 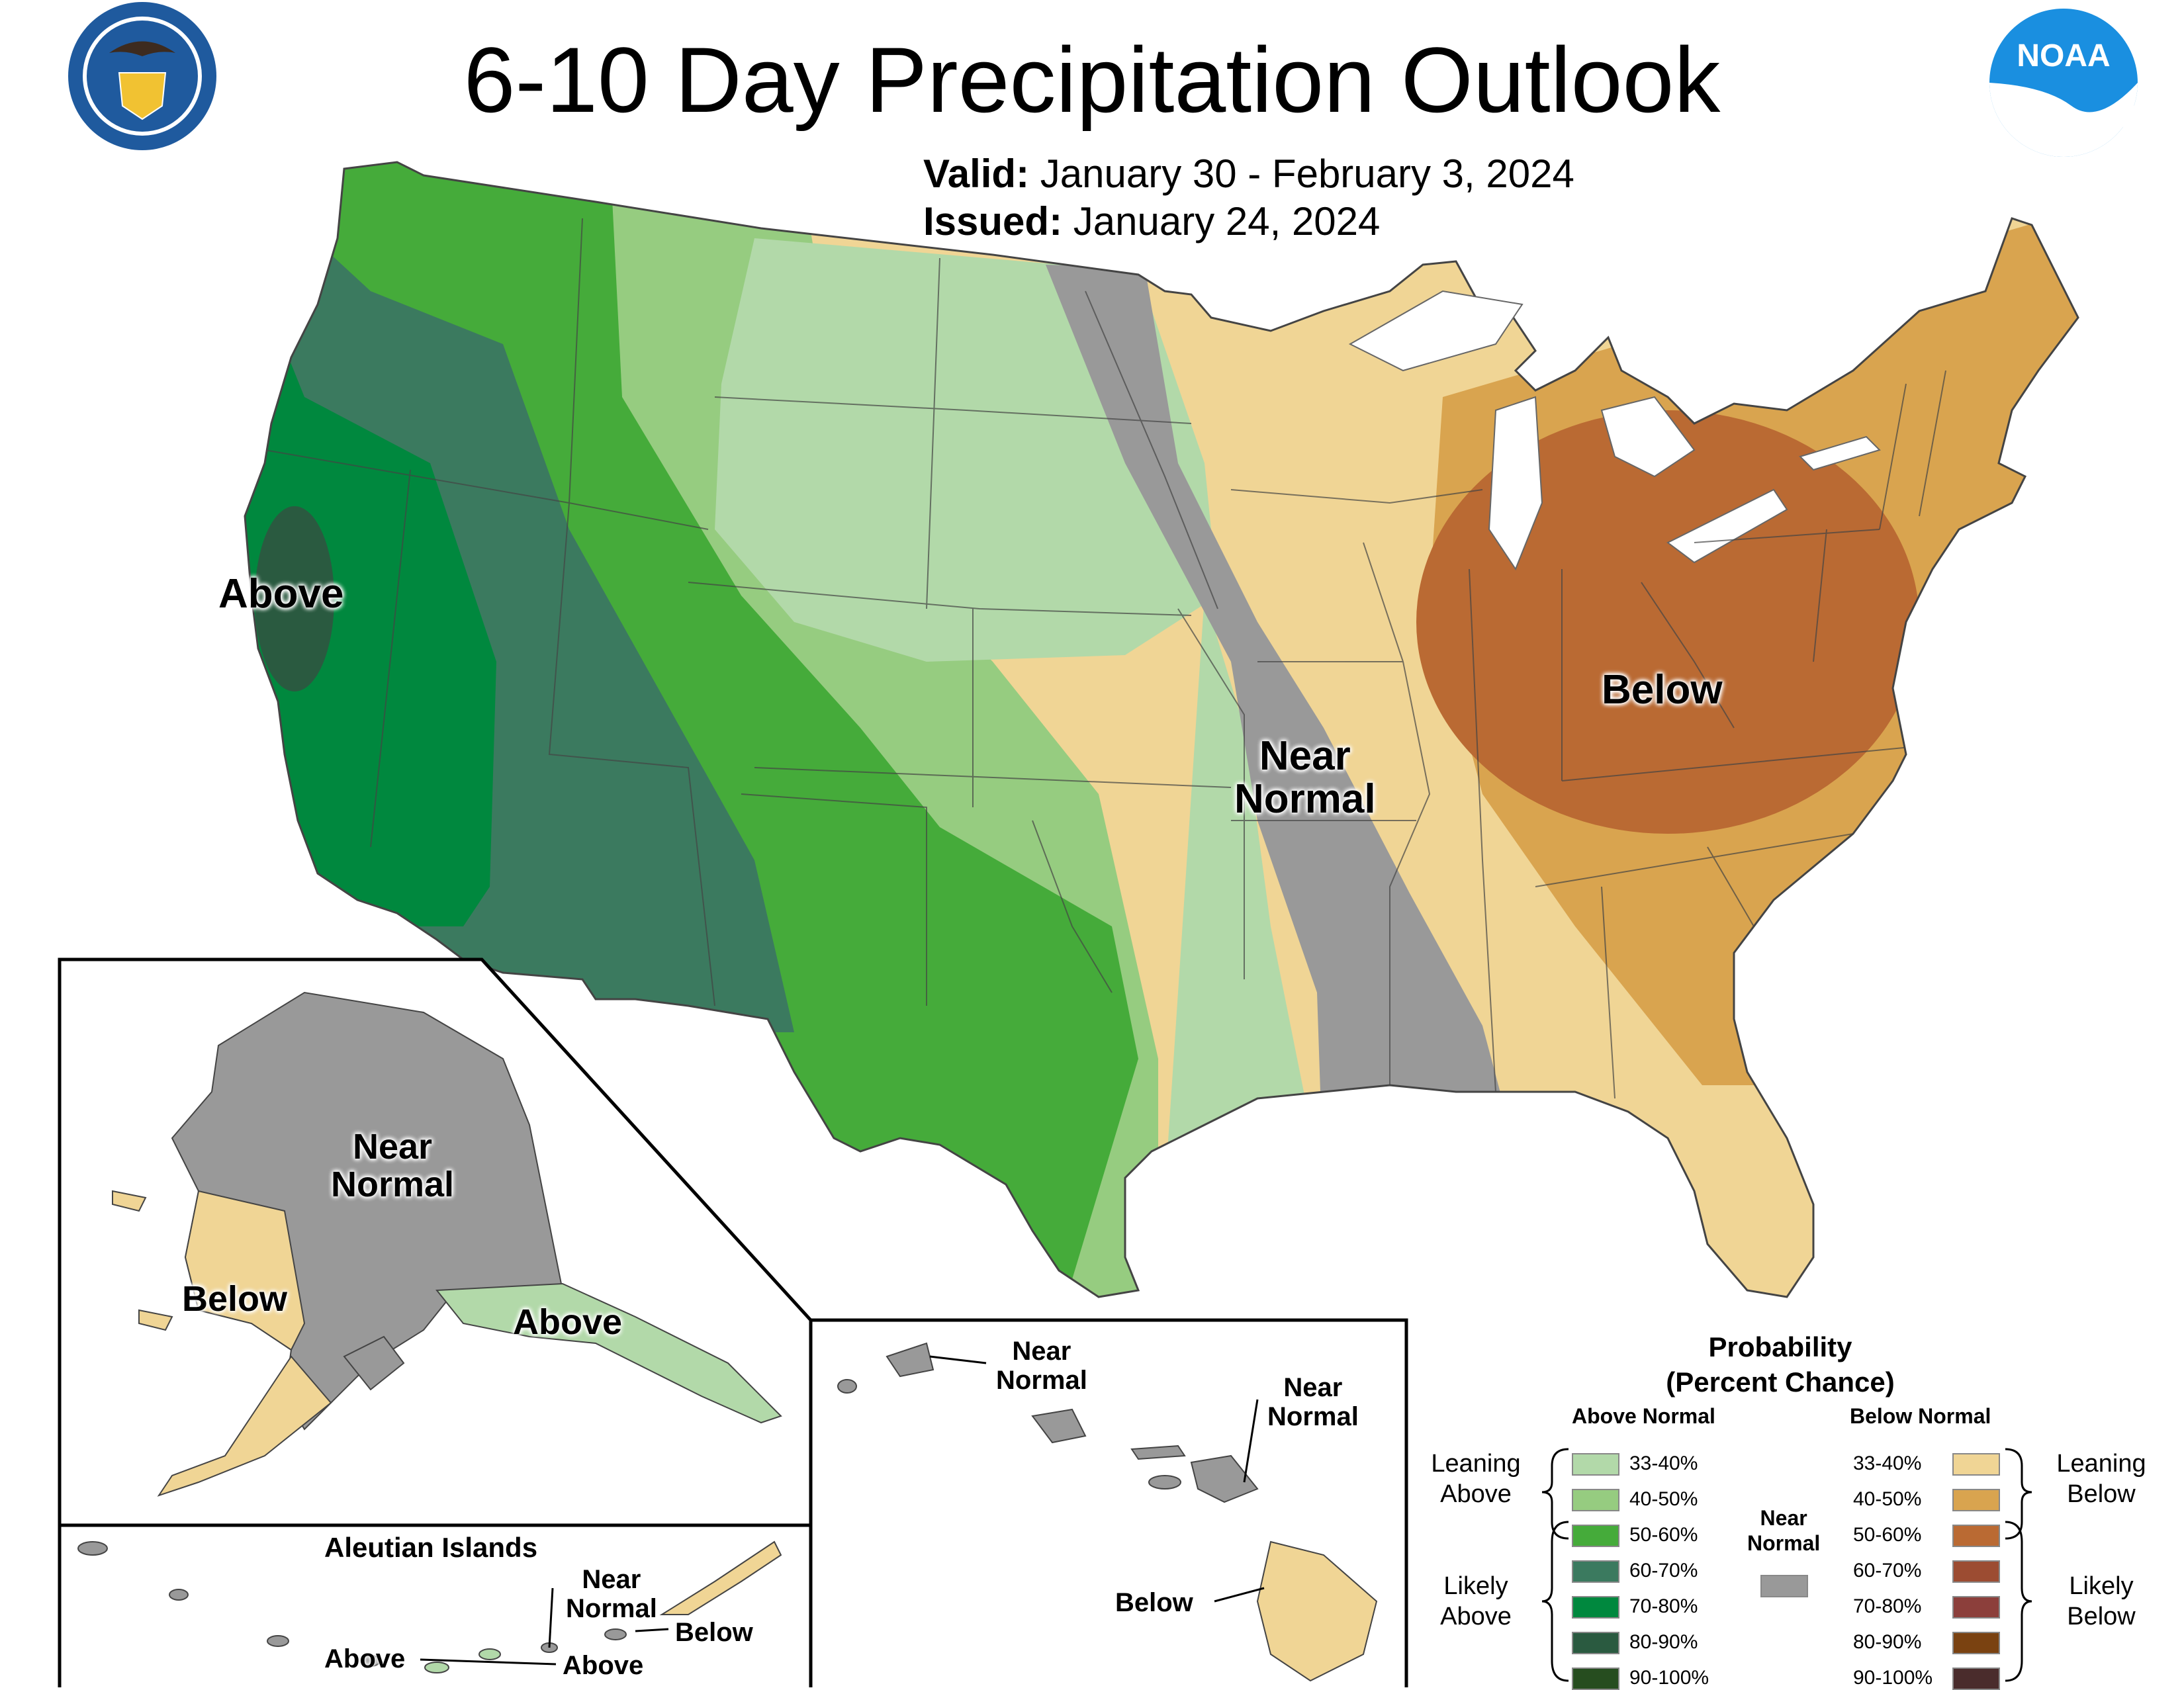 What do you see at coordinates (2101, 1479) in the screenshot?
I see `legend-leaning-below: Leaning Below` at bounding box center [2101, 1479].